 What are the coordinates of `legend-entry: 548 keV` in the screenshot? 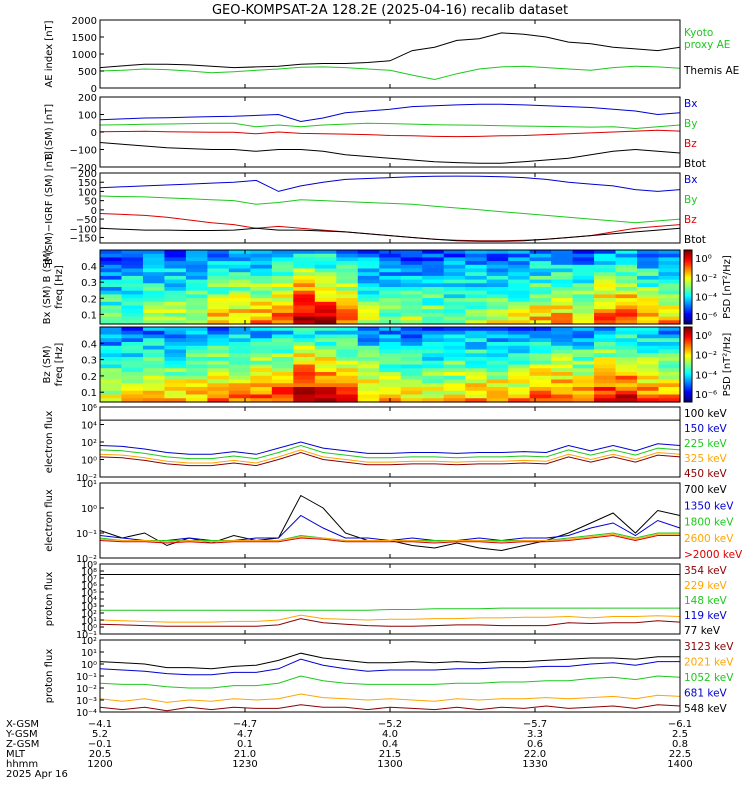 It's located at (706, 709).